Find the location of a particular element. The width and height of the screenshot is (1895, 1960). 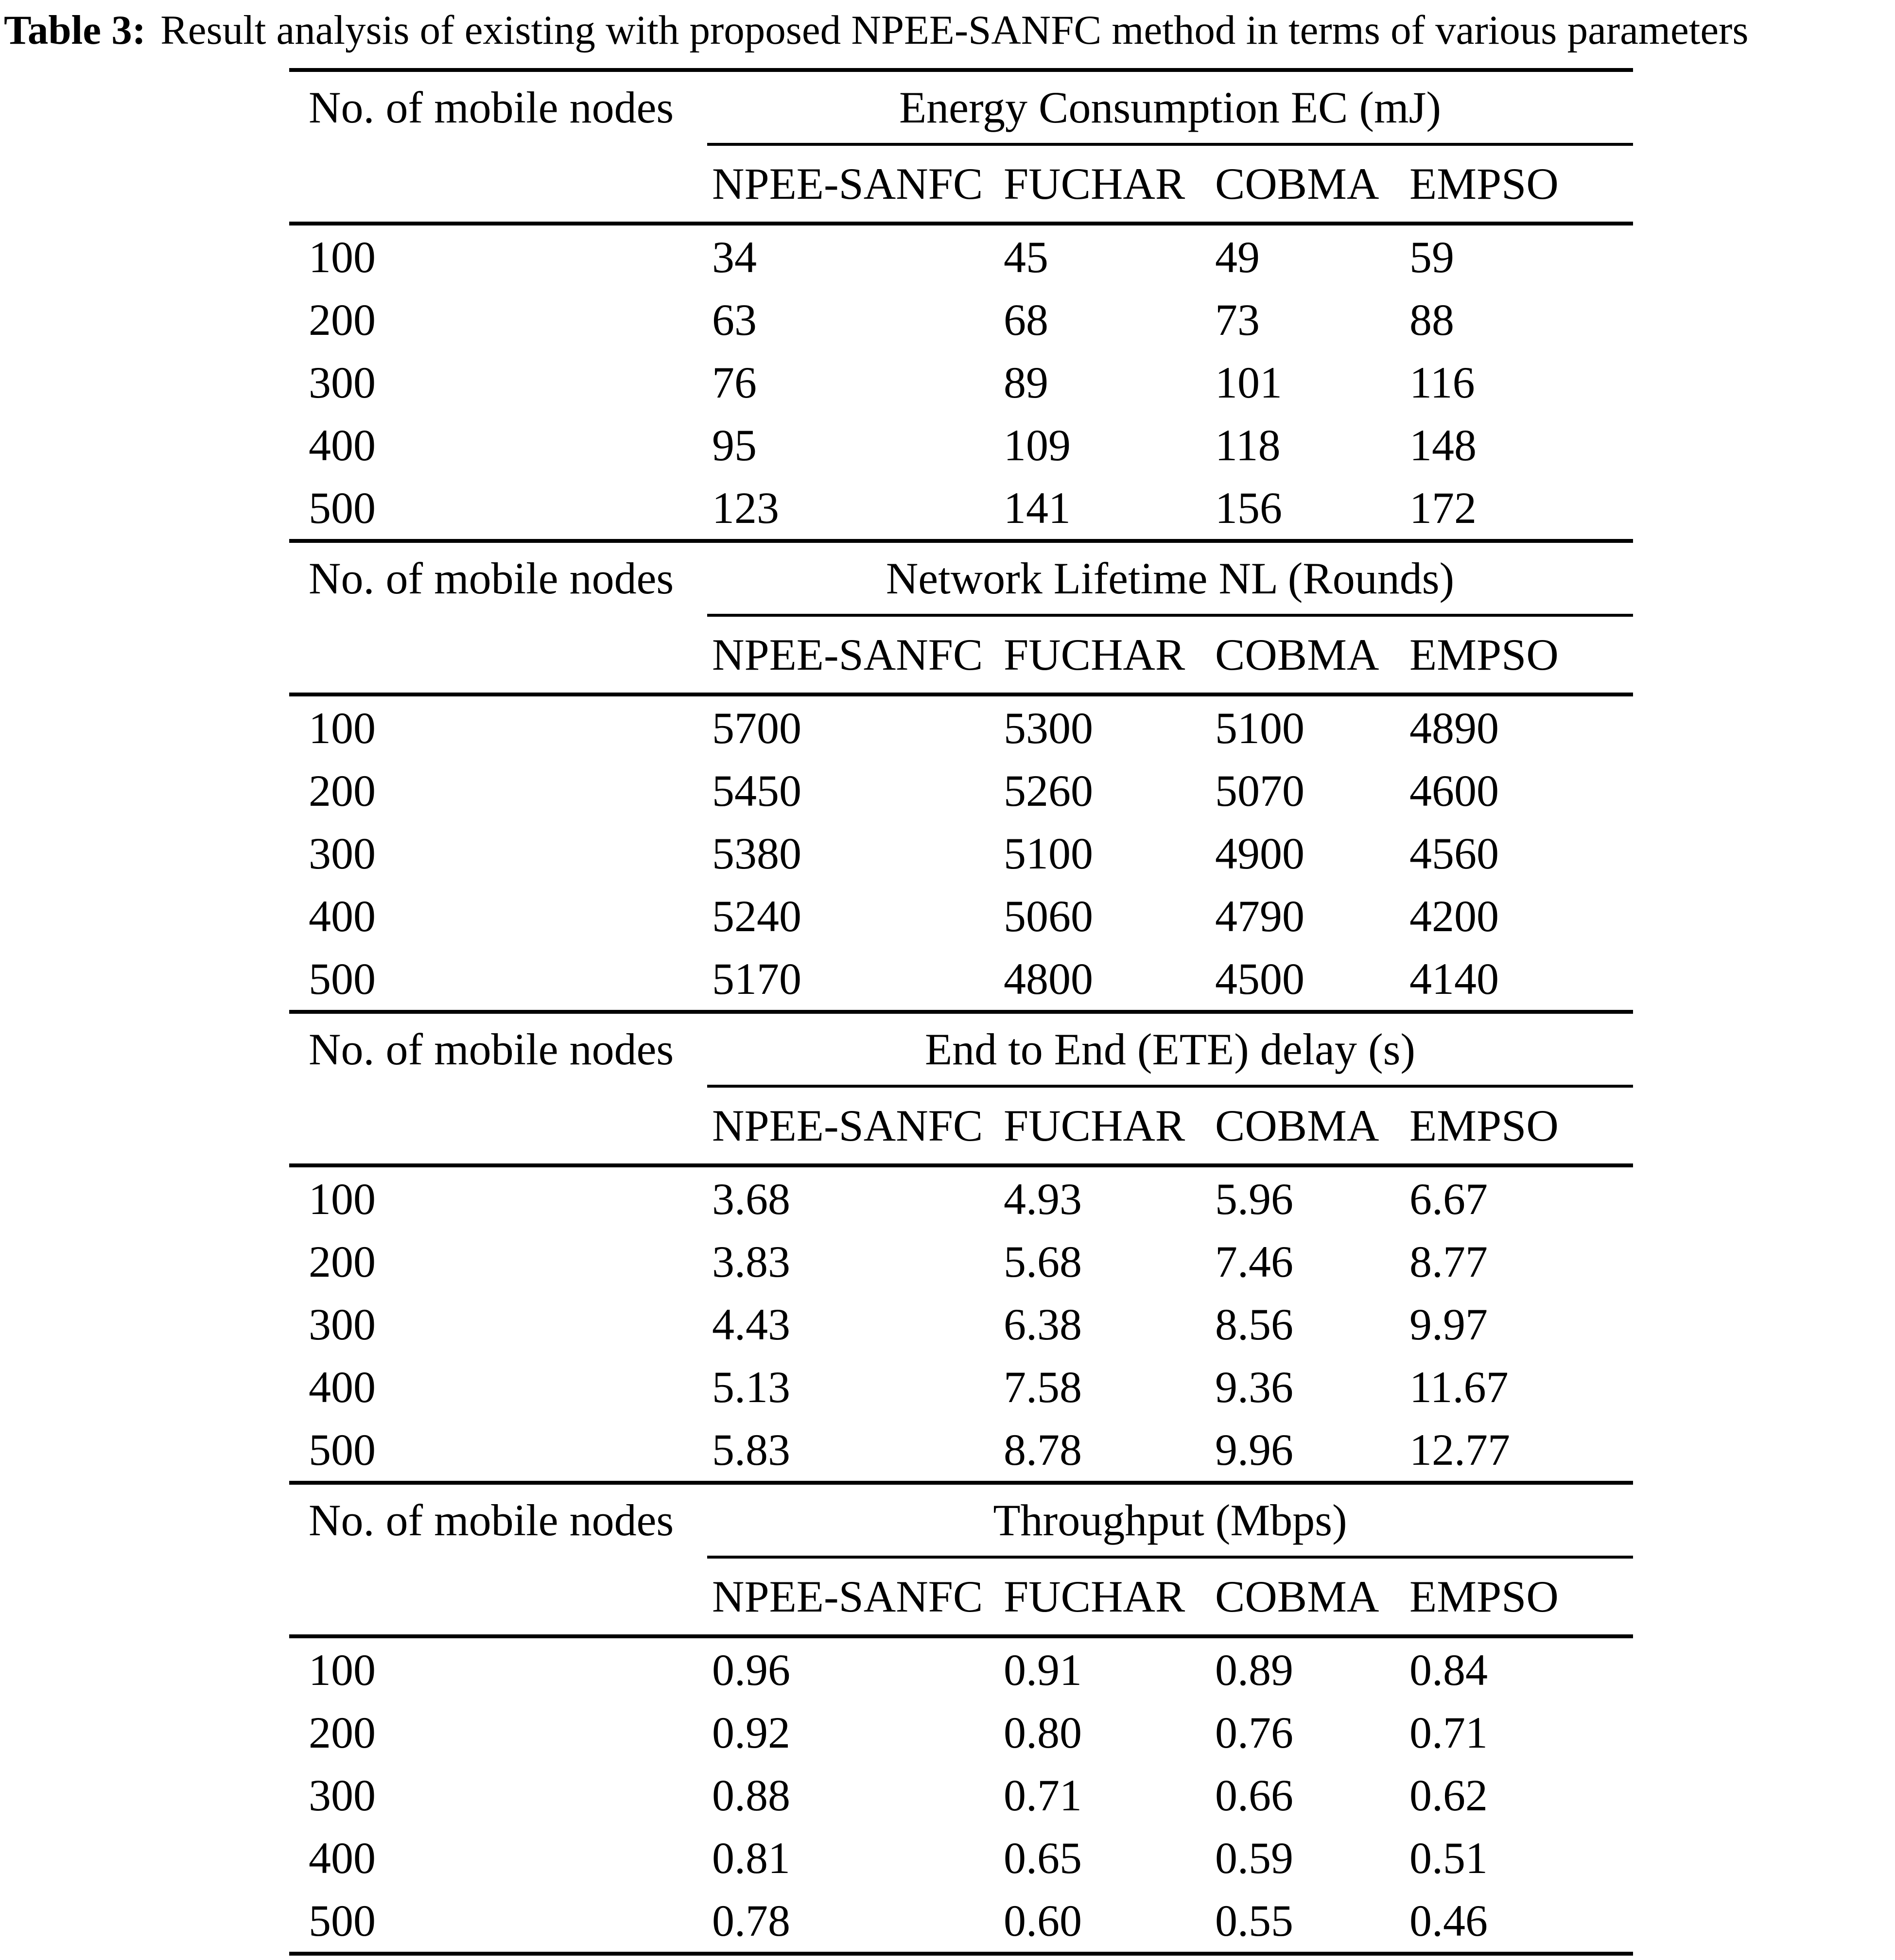

value-cell: 76 is located at coordinates (734, 382).